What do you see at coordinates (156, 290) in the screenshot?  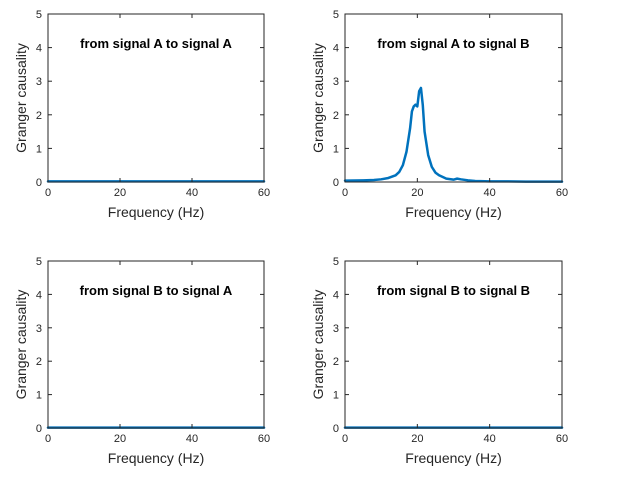 I see `panel-title: from signal B to signal A` at bounding box center [156, 290].